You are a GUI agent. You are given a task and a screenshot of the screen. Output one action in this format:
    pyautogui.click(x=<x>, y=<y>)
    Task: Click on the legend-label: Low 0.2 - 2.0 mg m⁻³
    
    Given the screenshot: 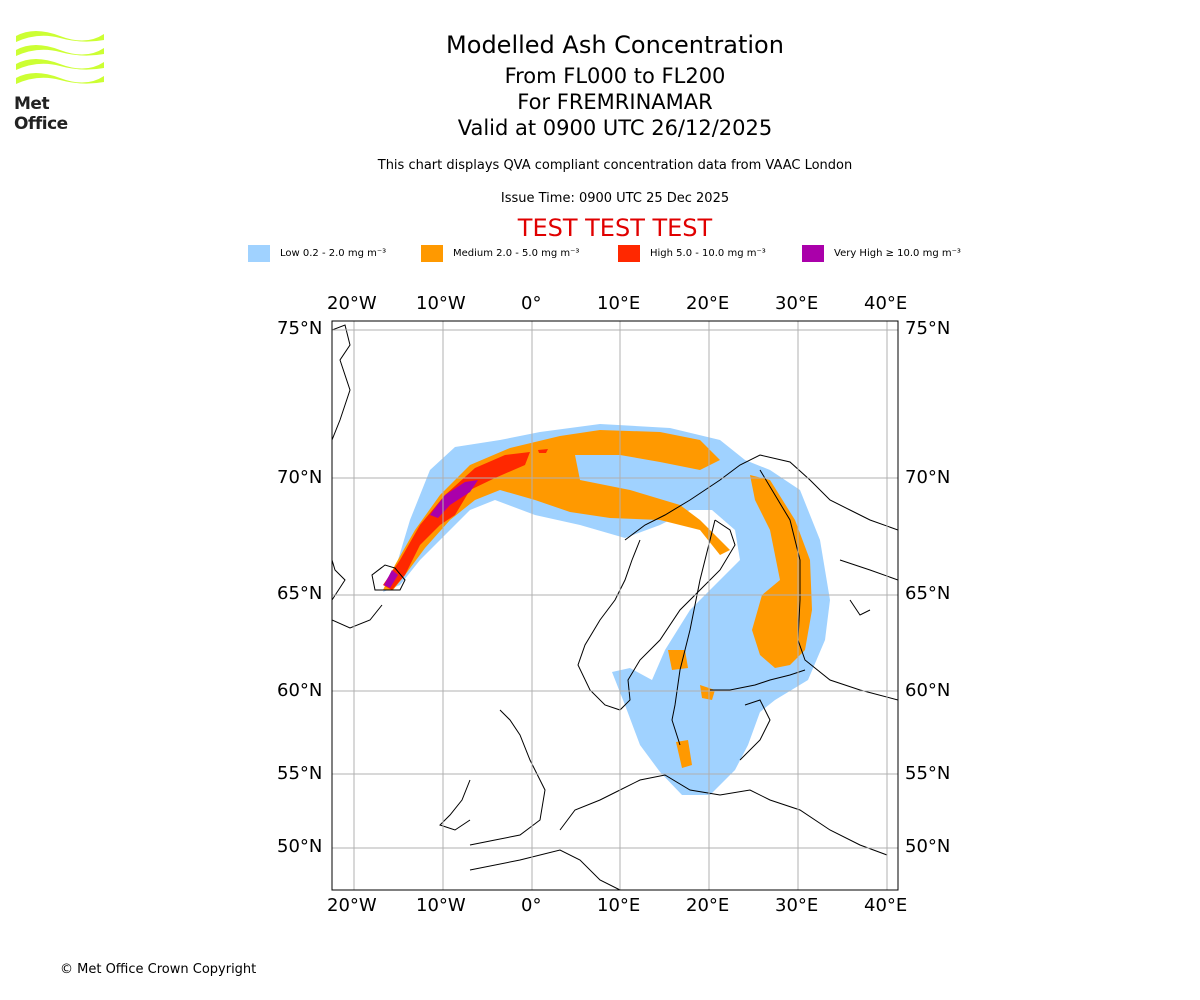 What is the action you would take?
    pyautogui.click(x=333, y=253)
    